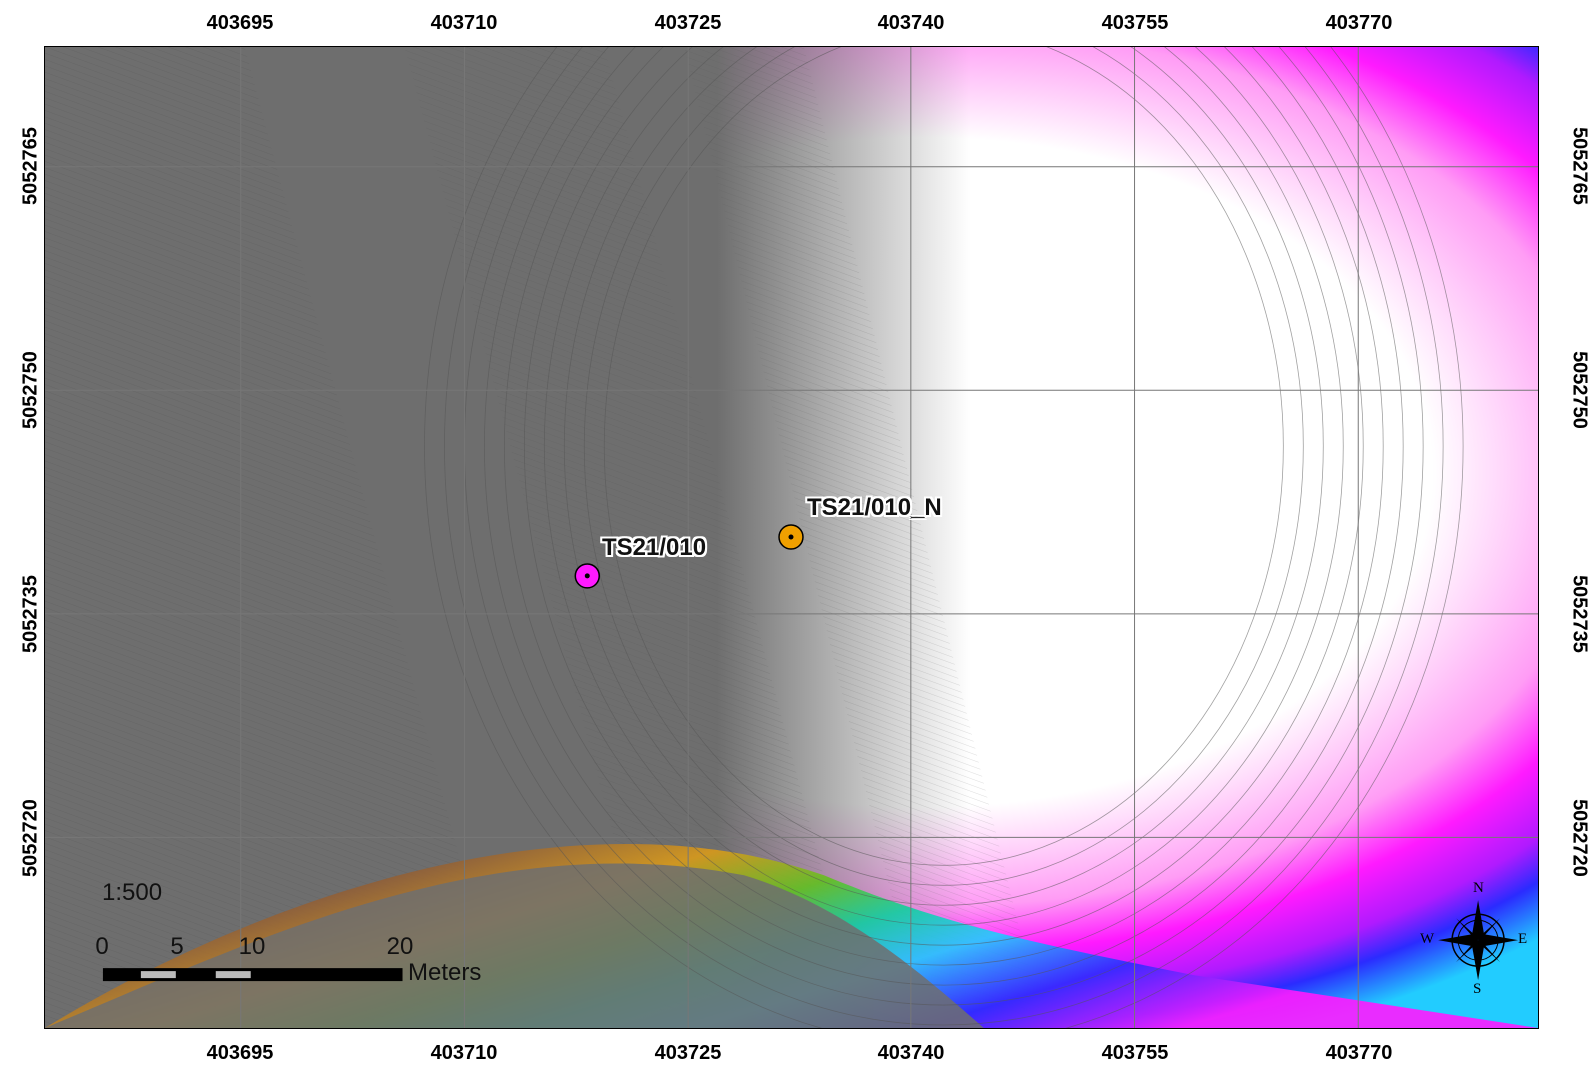 The height and width of the screenshot is (1079, 1589). I want to click on scale-bar-outline, so click(252, 975).